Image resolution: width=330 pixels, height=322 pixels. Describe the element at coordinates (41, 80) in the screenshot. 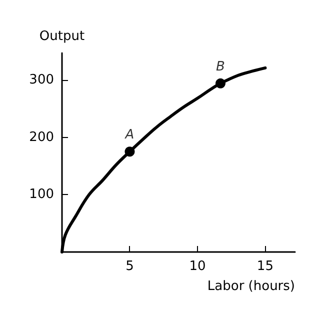

I see `y-tick-label: 300` at that location.